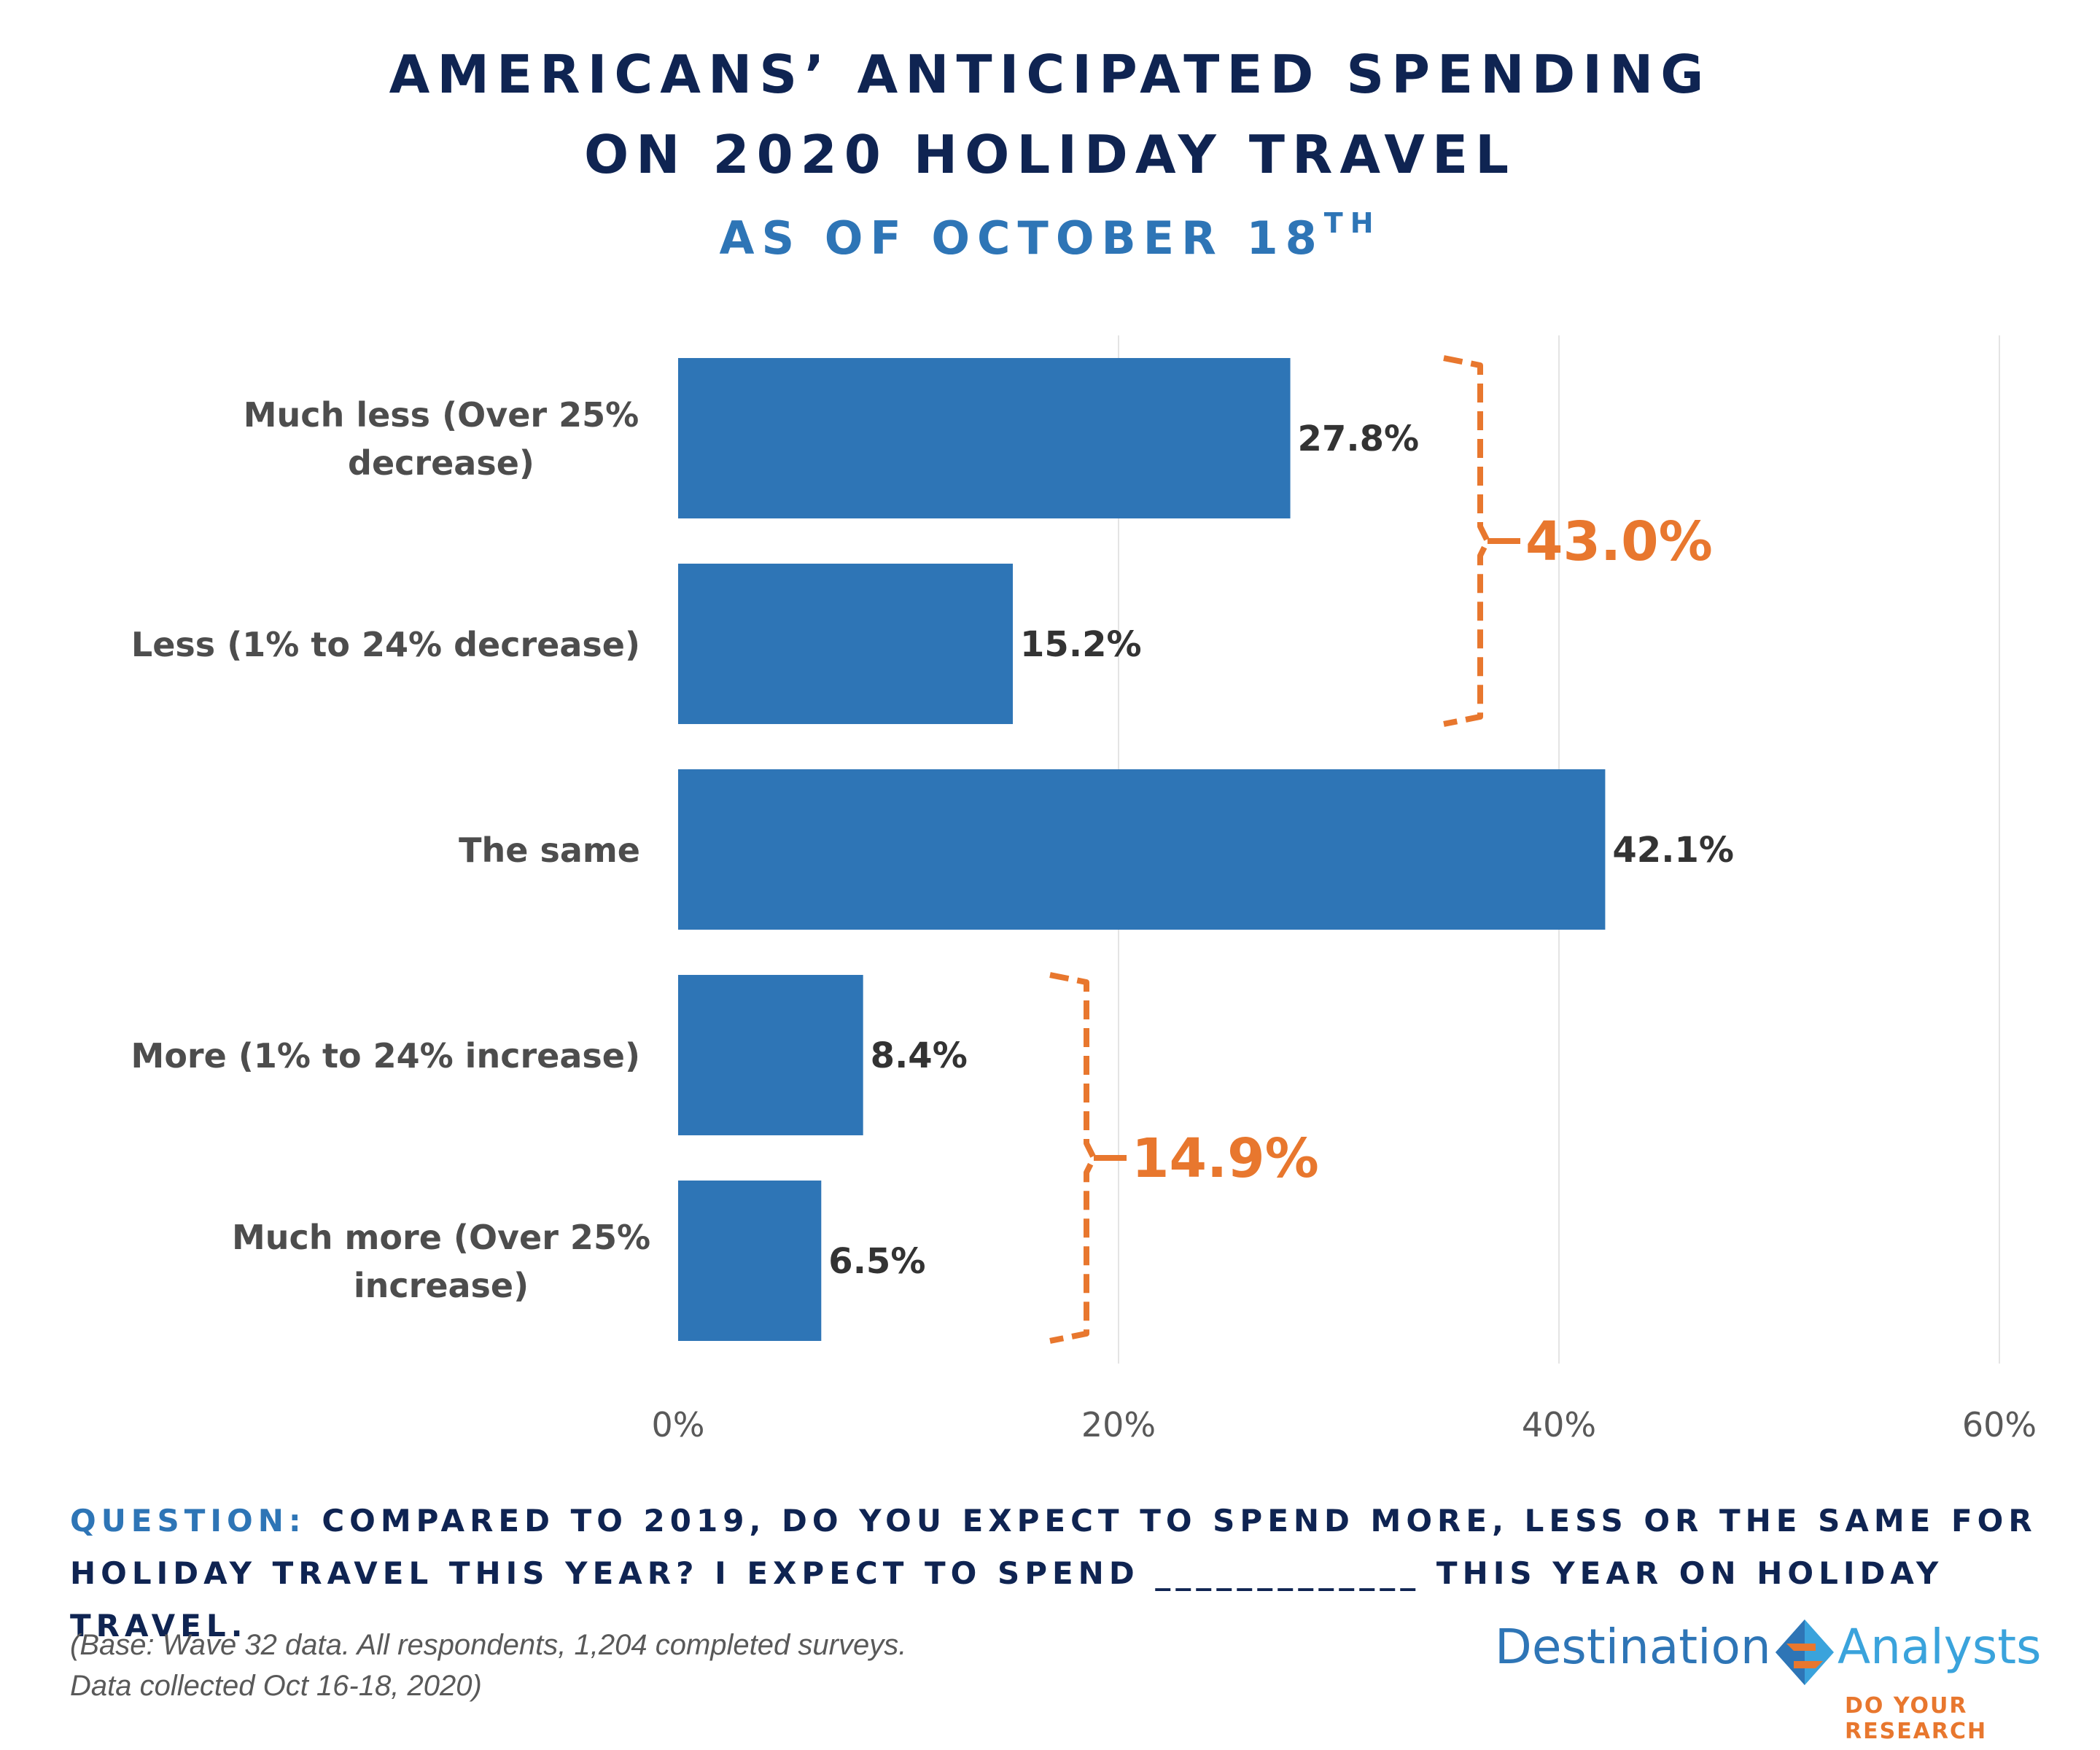  Describe the element at coordinates (876, 1261) in the screenshot. I see `data-label: 6.5%` at that location.